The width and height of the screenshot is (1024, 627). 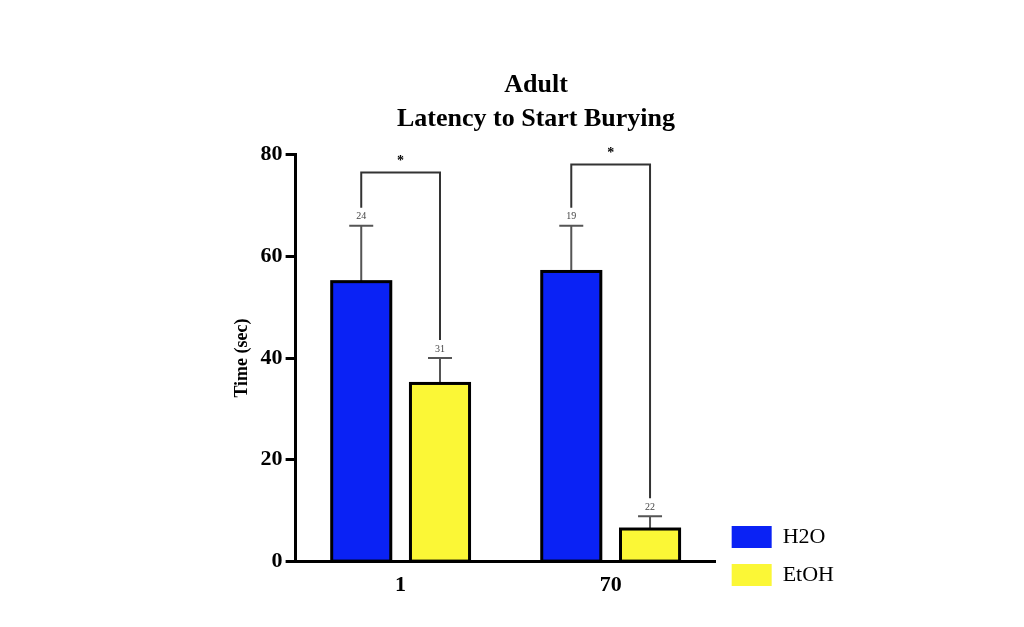 I want to click on annotation: 19, so click(x=571, y=216).